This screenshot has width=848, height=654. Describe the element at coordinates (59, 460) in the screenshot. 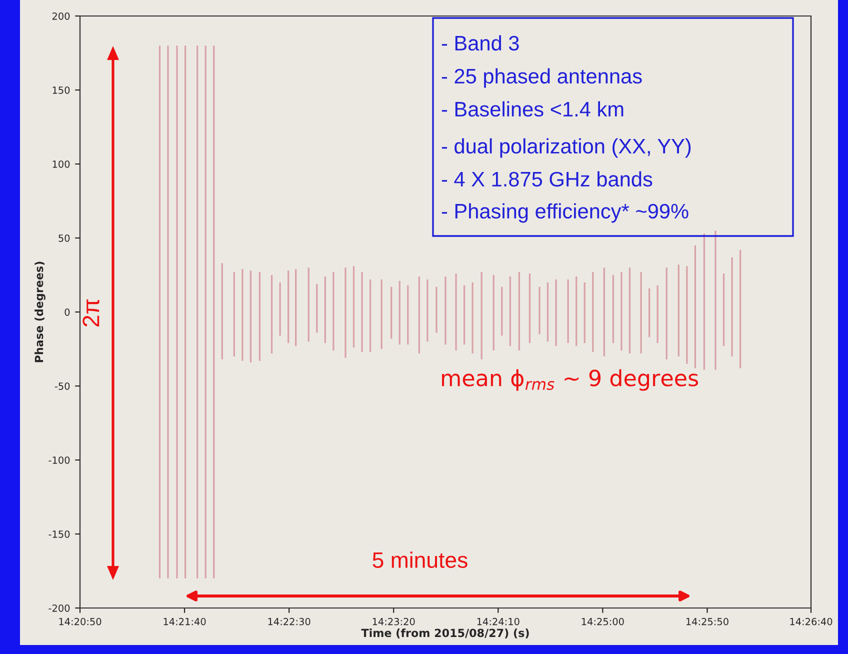

I see `y-tick-label: -100` at that location.